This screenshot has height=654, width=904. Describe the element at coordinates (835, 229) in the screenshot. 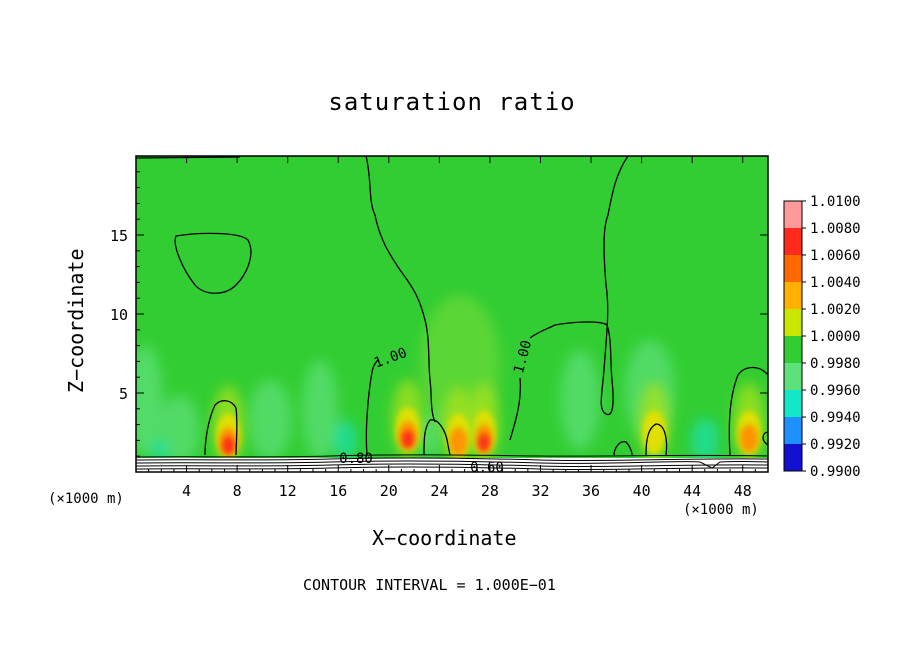

I see `colorbar-label: 1.0080` at that location.